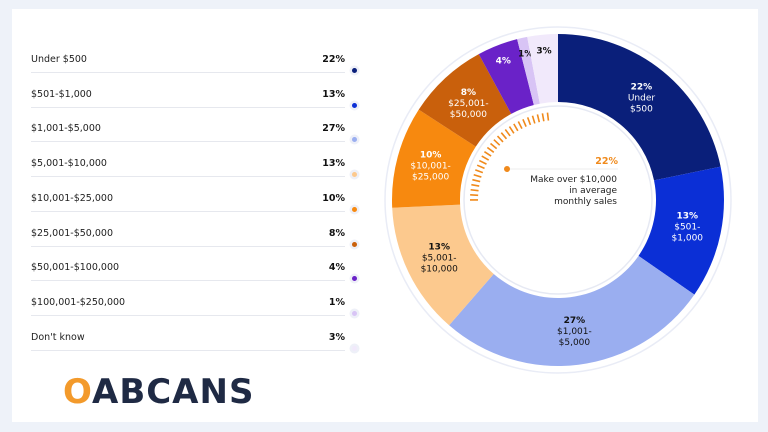 This screenshot has height=432, width=768. Describe the element at coordinates (593, 191) in the screenshot. I see `callout-text: in average` at that location.